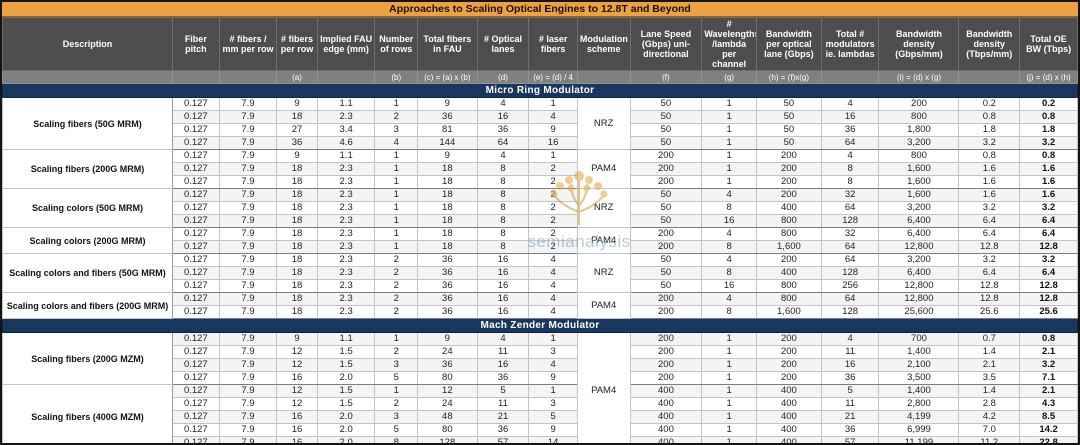 The height and width of the screenshot is (445, 1080). Describe the element at coordinates (503, 439) in the screenshot. I see `data-cell: 57` at that location.